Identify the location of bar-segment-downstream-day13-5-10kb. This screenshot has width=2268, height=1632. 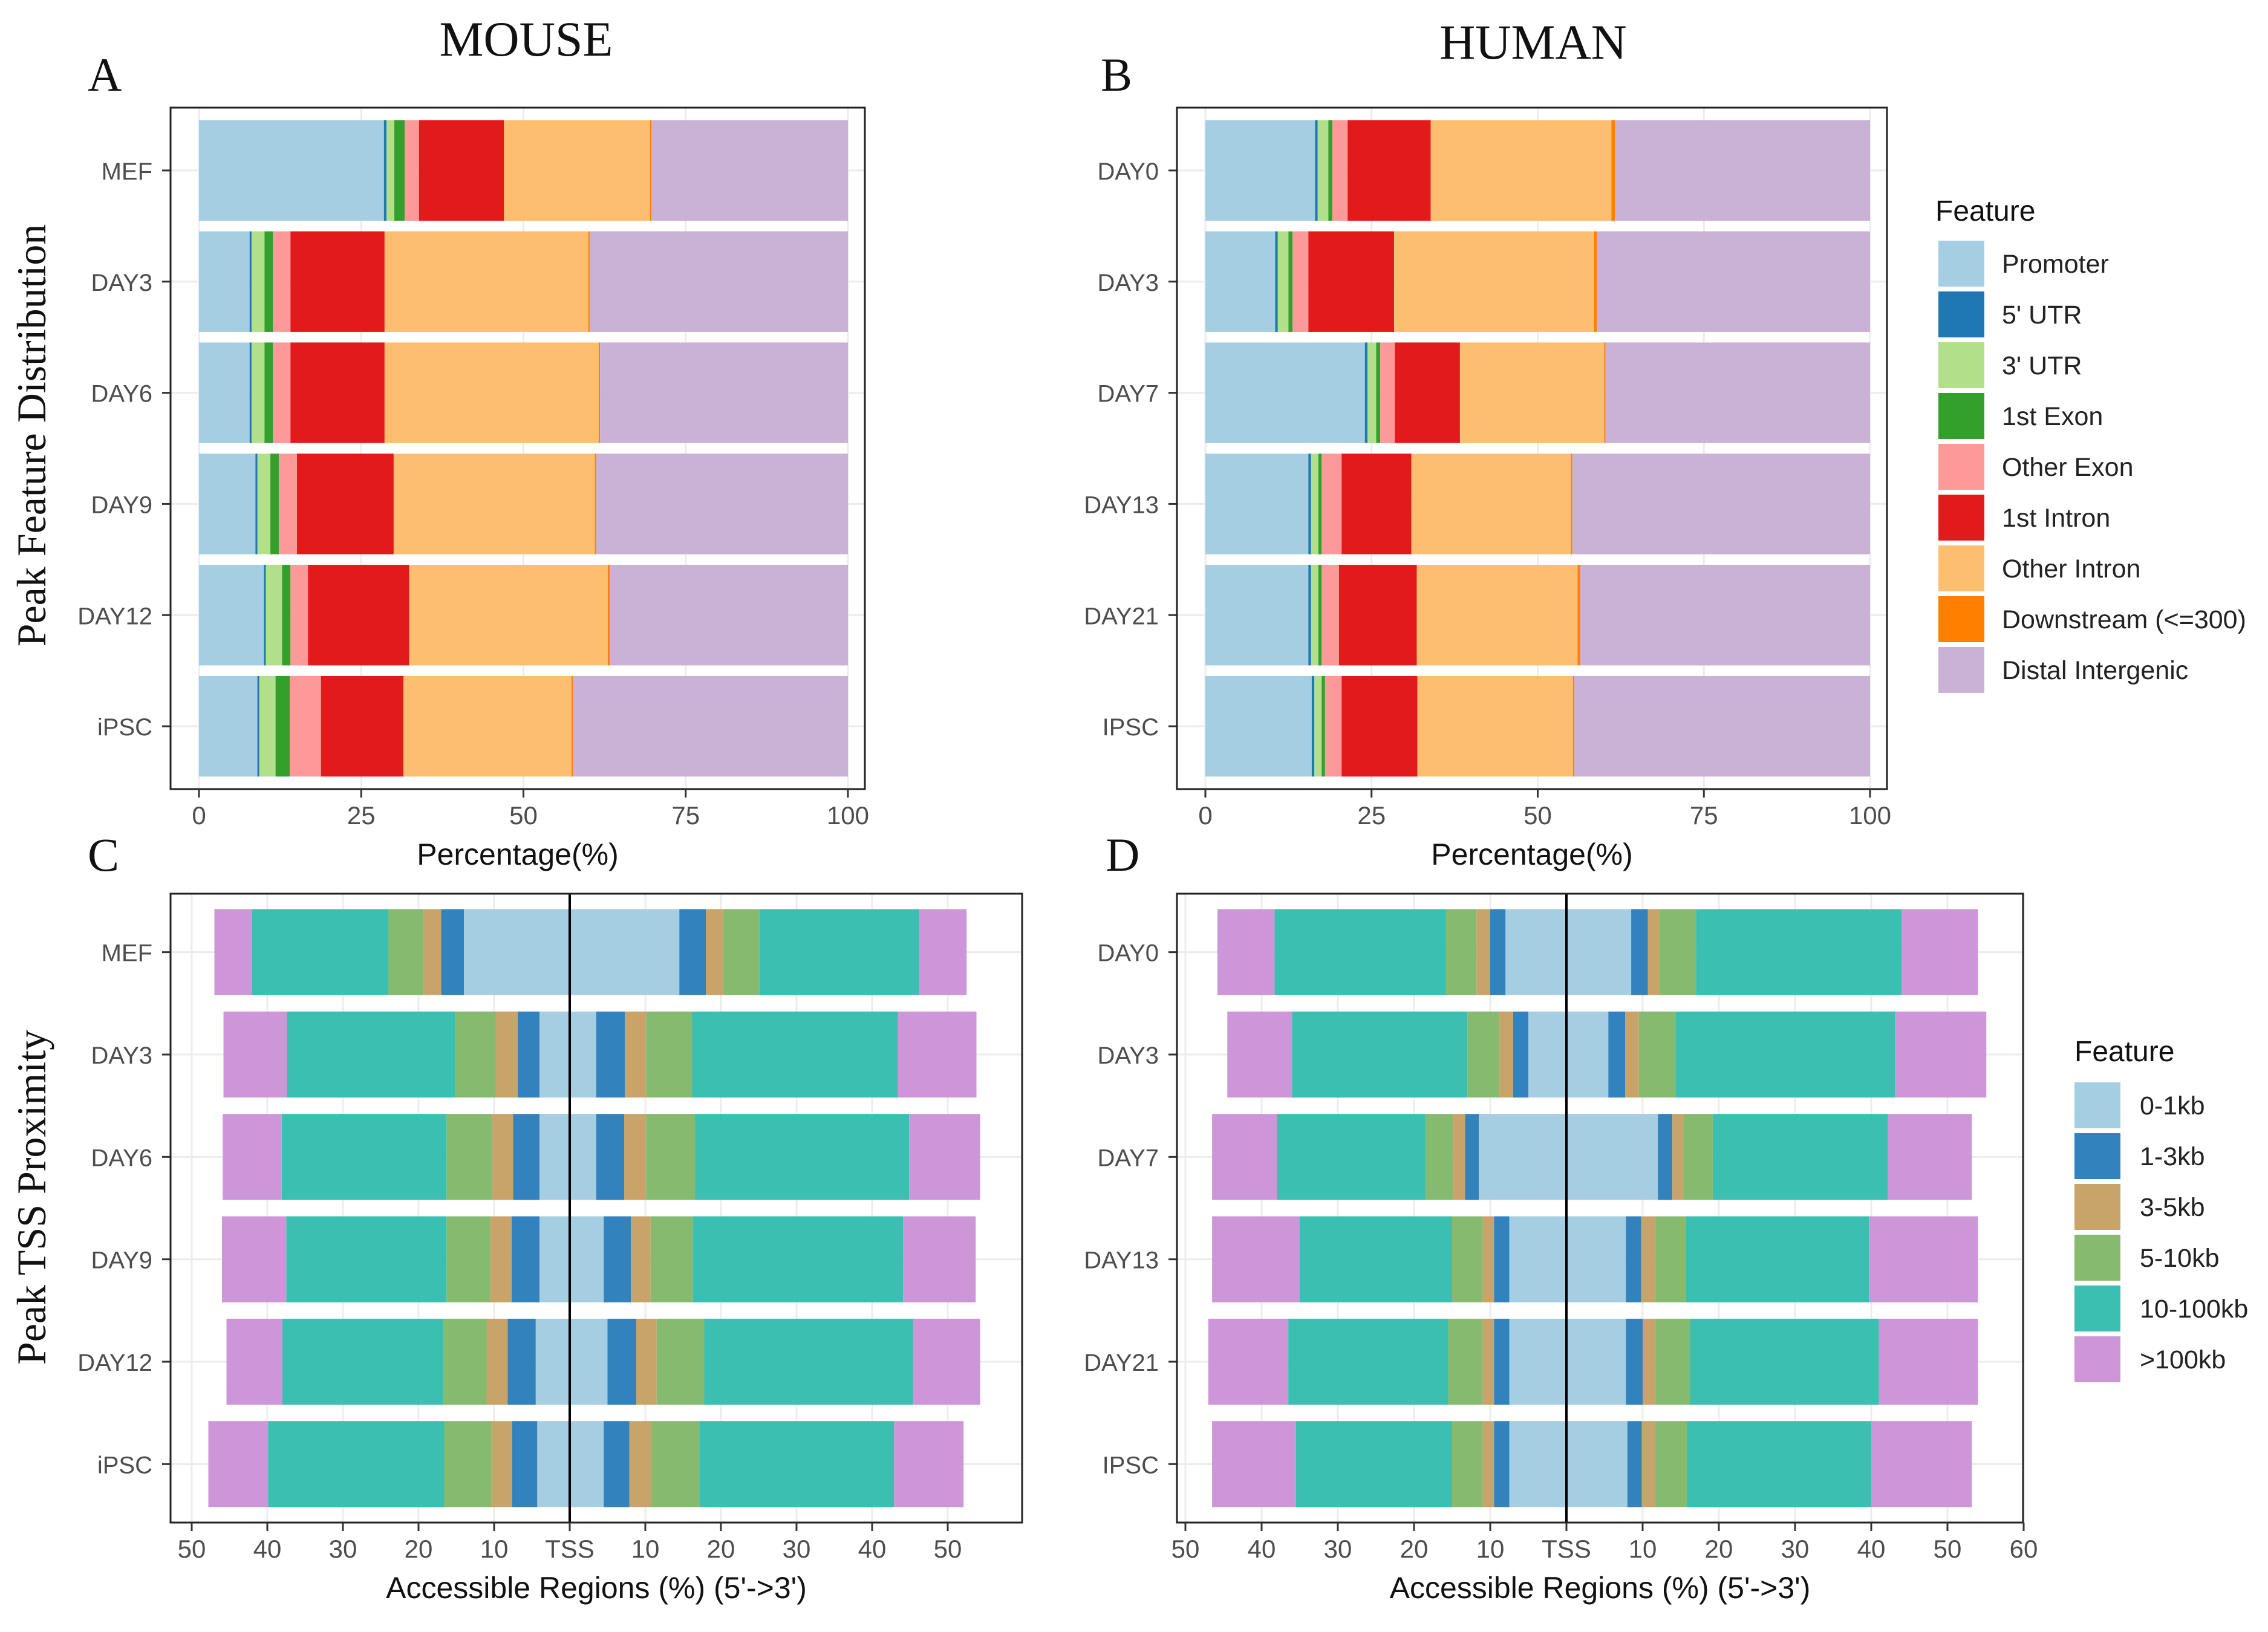
(1670, 1259).